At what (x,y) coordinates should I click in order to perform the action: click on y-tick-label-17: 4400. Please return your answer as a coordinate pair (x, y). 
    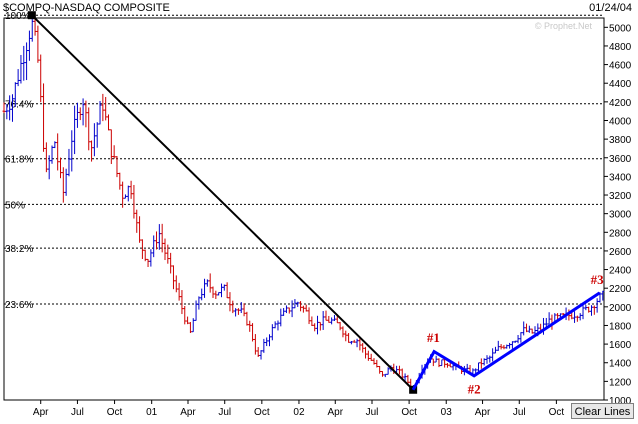
    Looking at the image, I should click on (620, 84).